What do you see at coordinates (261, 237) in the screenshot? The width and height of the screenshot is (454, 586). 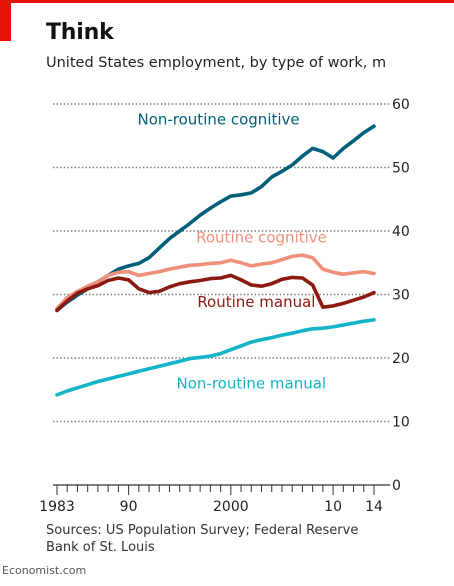 I see `series-label-1: Routine cognitive` at bounding box center [261, 237].